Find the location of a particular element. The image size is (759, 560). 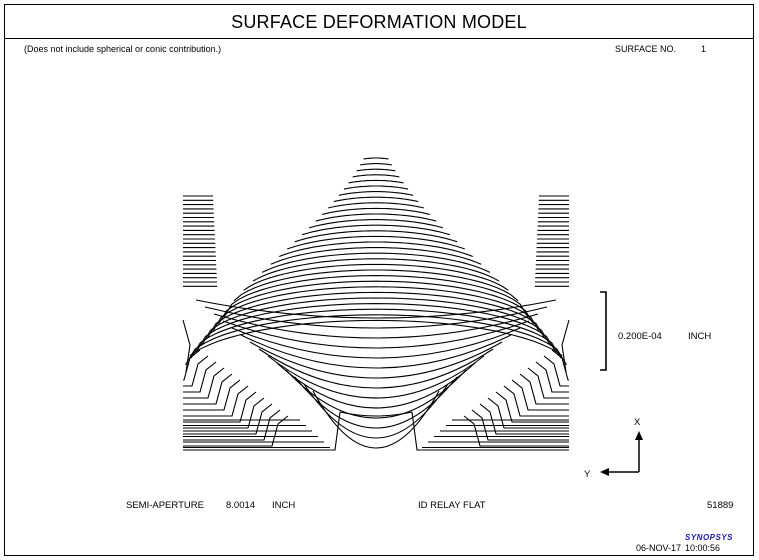

title-bar: SURFACE DEFORMATION MODEL is located at coordinates (379, 22).